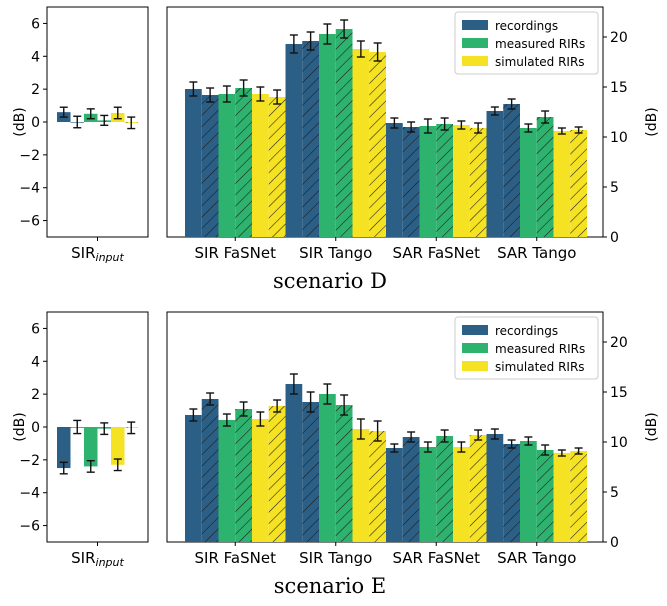 The width and height of the screenshot is (667, 606). Describe the element at coordinates (614, 543) in the screenshot. I see `right-y-tick-label: 0` at that location.